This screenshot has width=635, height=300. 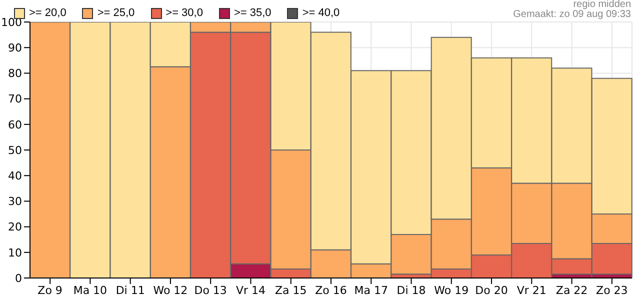 What do you see at coordinates (572, 290) in the screenshot?
I see `x-tick-label: Za 22` at bounding box center [572, 290].